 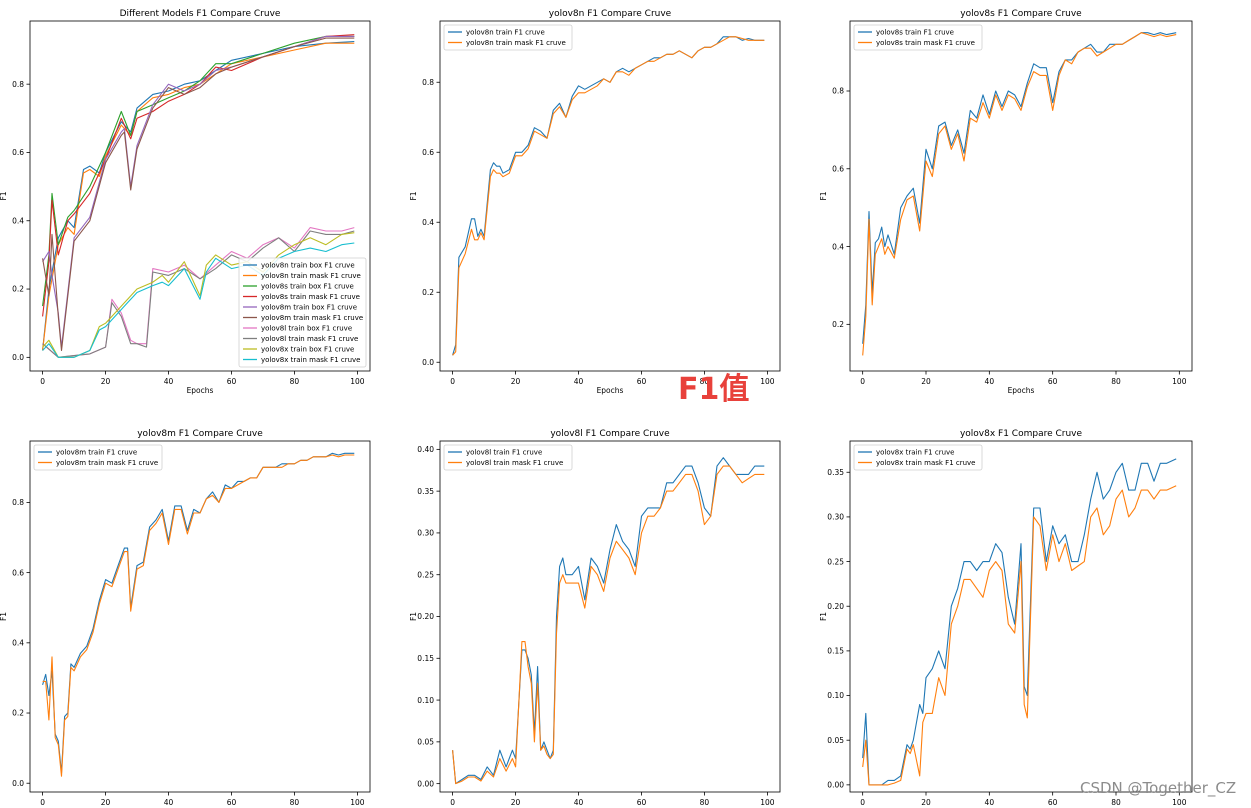 I want to click on f1-annotation: F1值, so click(x=714, y=389).